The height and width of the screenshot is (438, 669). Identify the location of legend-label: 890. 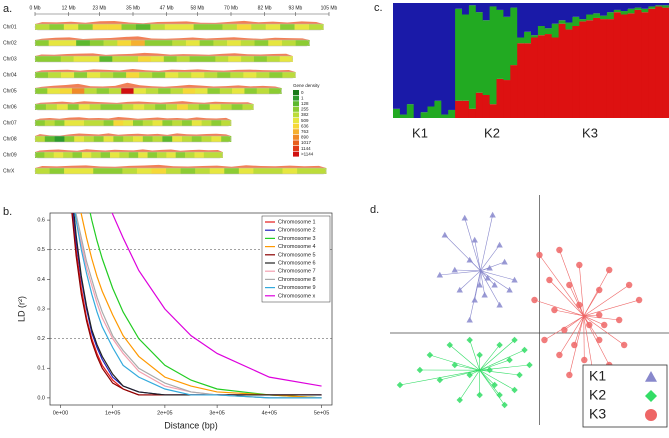
(305, 137).